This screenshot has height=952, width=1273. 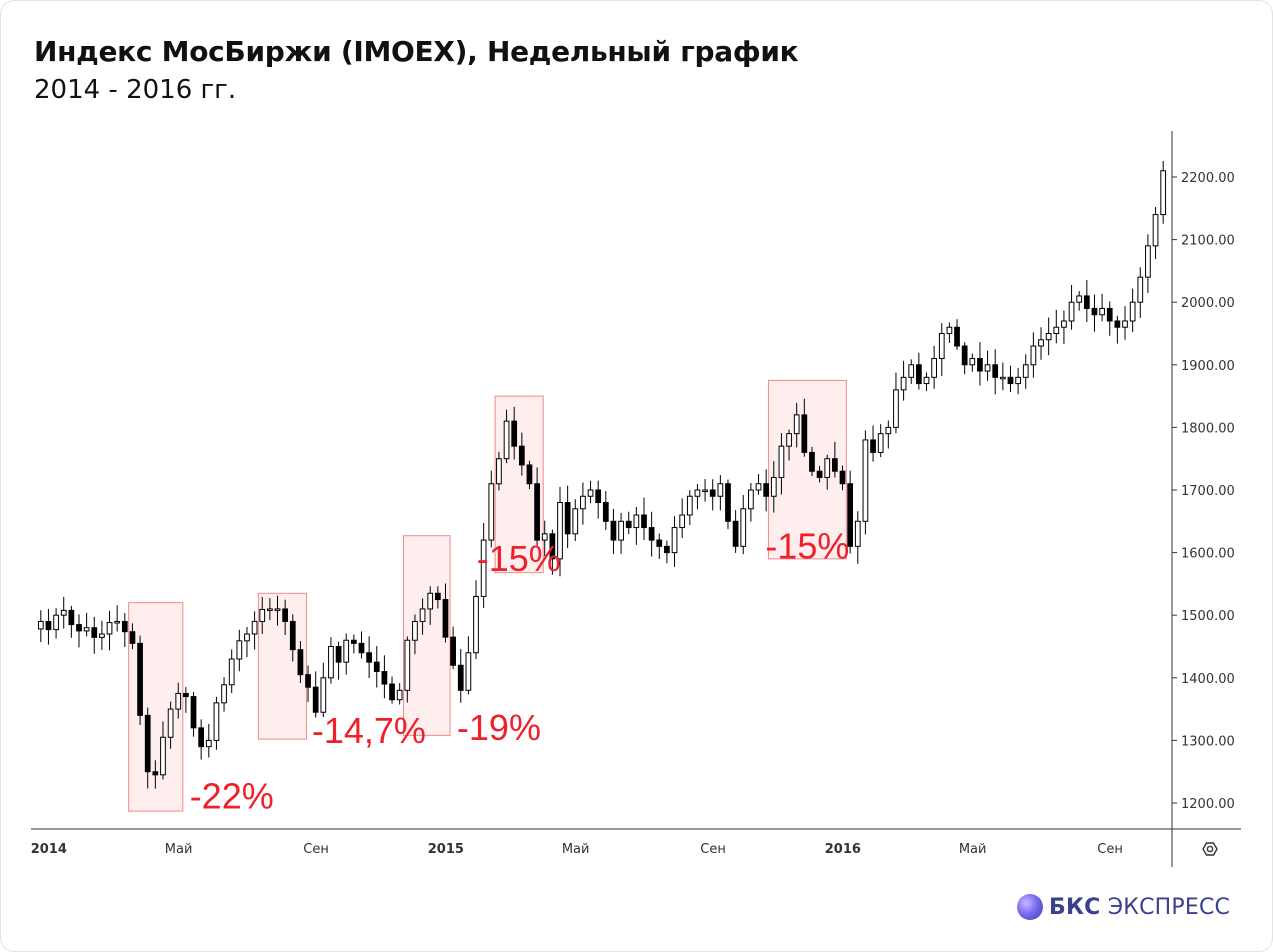 What do you see at coordinates (135, 90) in the screenshot?
I see `chart-subtitle: 2014 - 2016 гг.` at bounding box center [135, 90].